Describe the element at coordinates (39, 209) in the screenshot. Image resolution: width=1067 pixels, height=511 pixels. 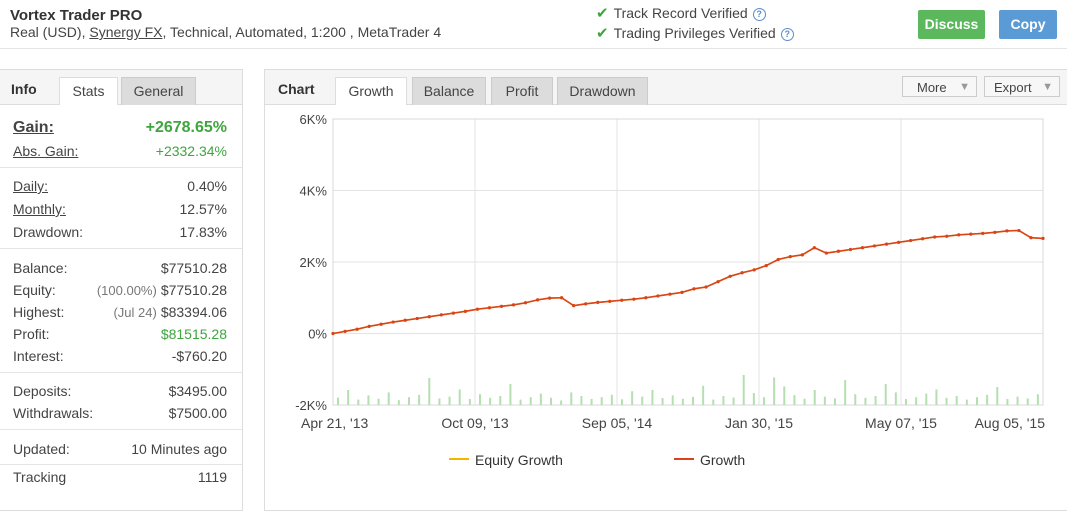
I see `stat-label: Monthly:` at that location.